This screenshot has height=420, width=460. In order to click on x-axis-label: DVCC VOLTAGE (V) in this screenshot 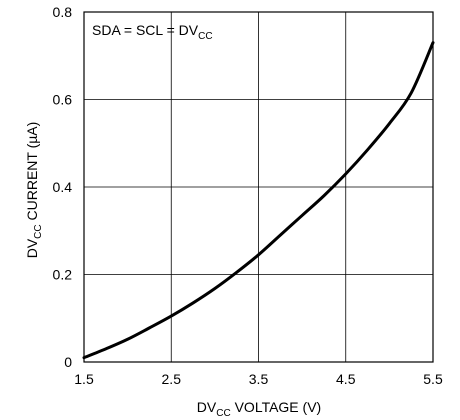, I will do `click(259, 409)`.